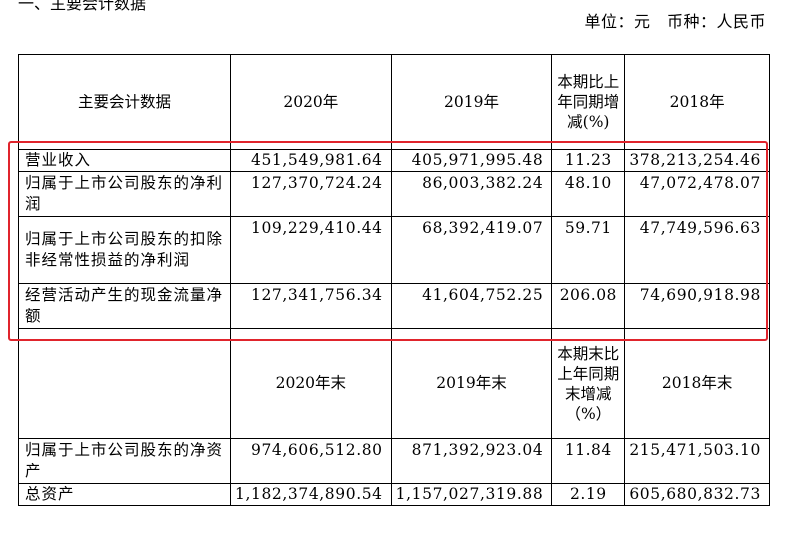  Describe the element at coordinates (124, 194) in the screenshot. I see `row-label: 归属于上市公司股东的净利润` at that location.